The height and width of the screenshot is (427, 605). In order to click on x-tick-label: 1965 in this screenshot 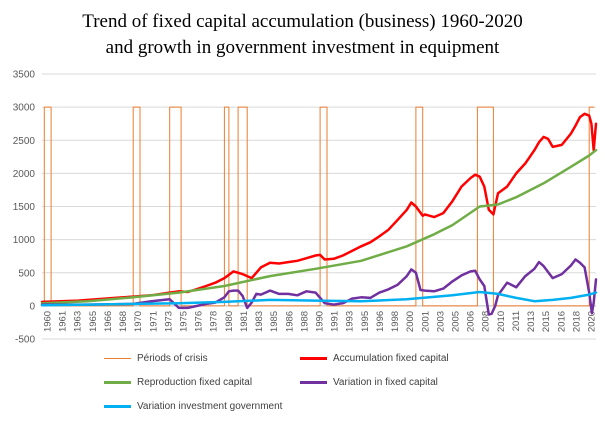, I will do `click(93, 321)`.